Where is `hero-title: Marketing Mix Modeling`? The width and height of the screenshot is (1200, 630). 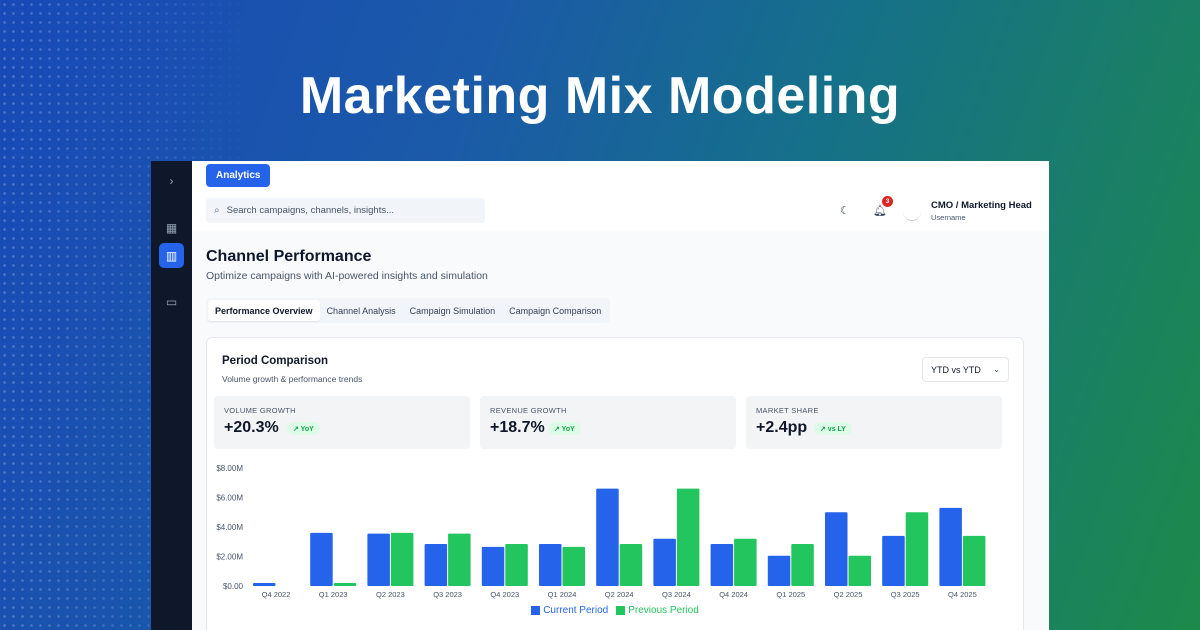 hero-title: Marketing Mix Modeling is located at coordinates (600, 96).